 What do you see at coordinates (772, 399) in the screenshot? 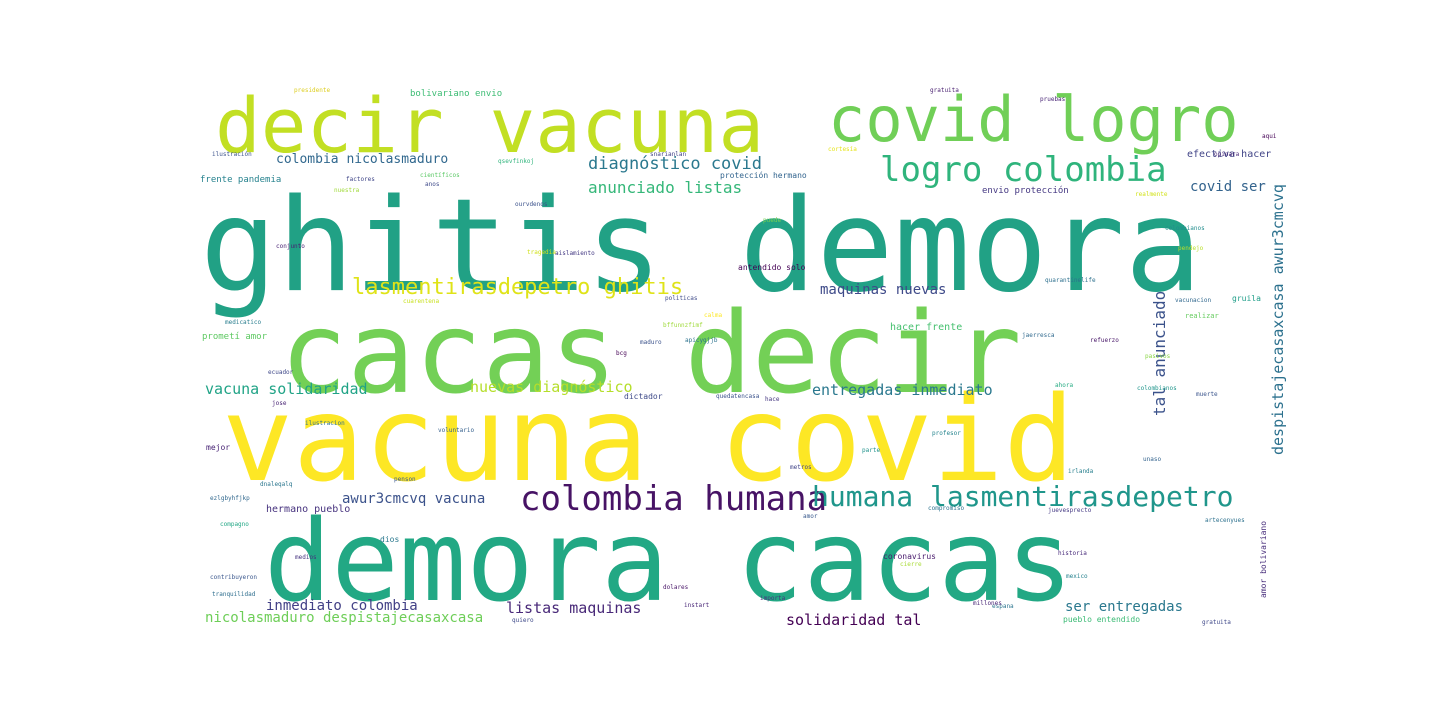
I see `cloud-word: hace` at bounding box center [772, 399].